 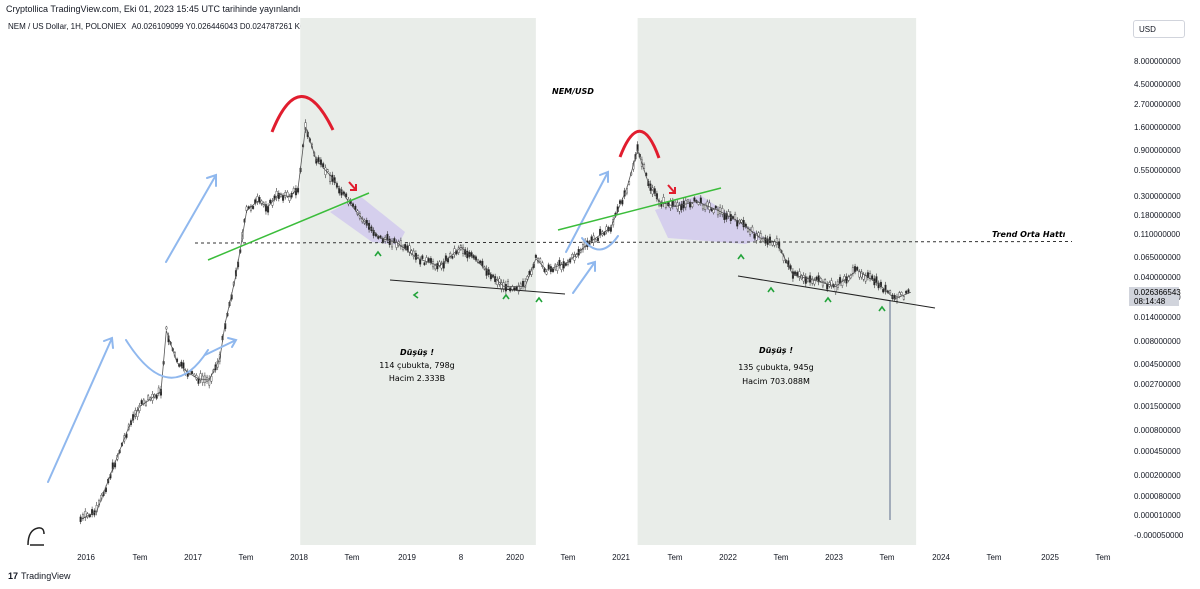 What do you see at coordinates (46, 576) in the screenshot?
I see `footer-brand: TradingView` at bounding box center [46, 576].